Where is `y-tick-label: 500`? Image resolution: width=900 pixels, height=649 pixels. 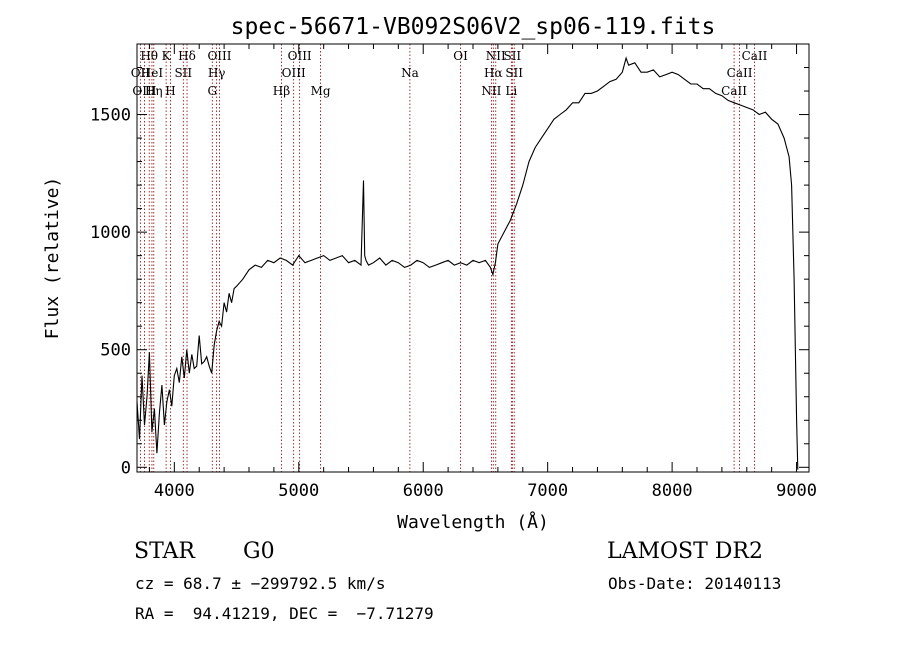
y-tick-label: 500 is located at coordinates (115, 351).